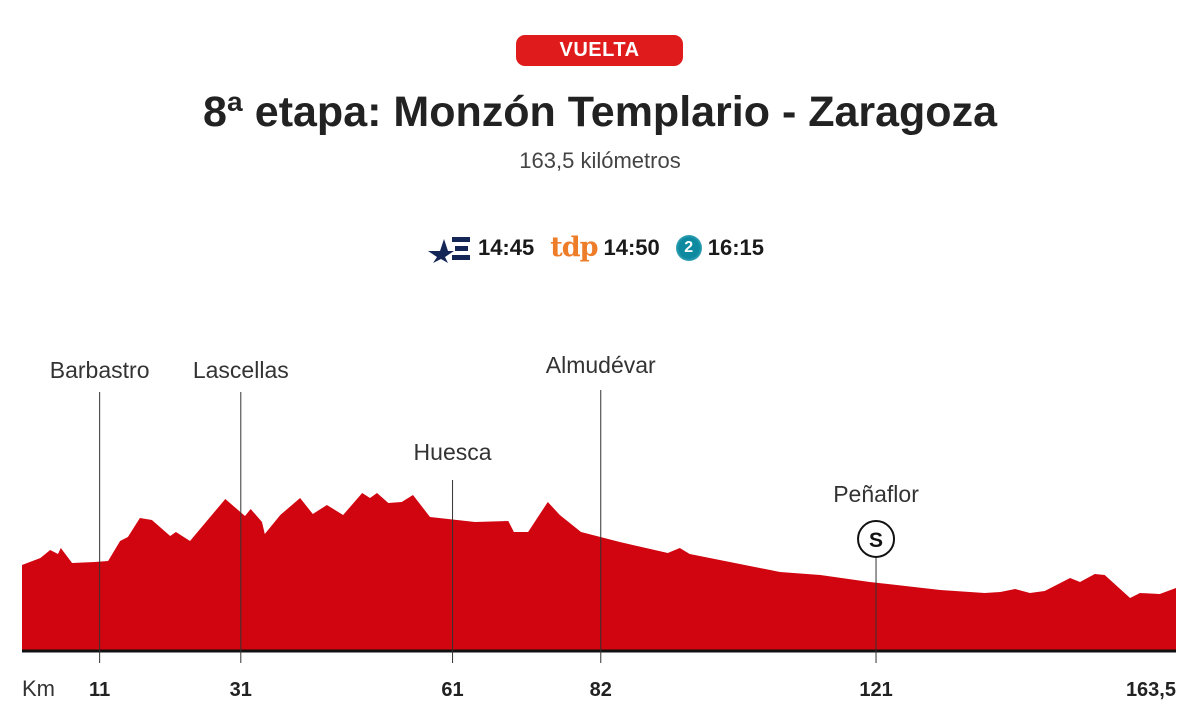 This screenshot has height=717, width=1200. I want to click on broadcast-schedule: 14:45 tdp 14:50 2 16:15, so click(600, 247).